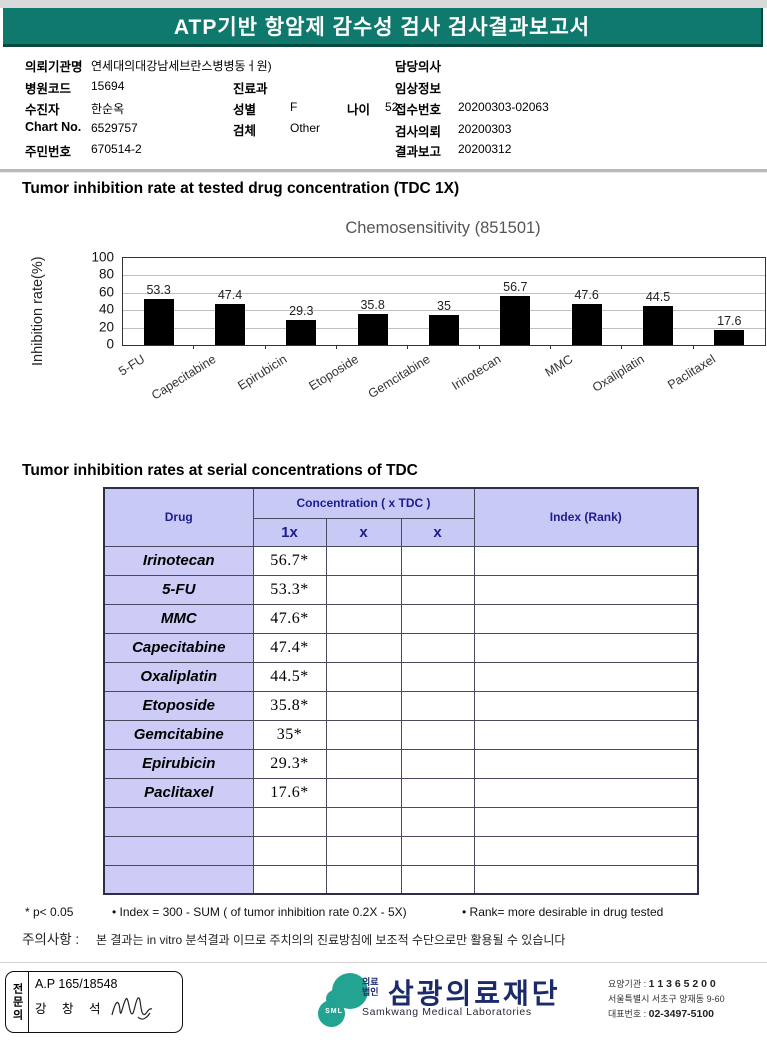 This screenshot has height=1040, width=767. Describe the element at coordinates (178, 618) in the screenshot. I see `cell-drug: MMC` at that location.